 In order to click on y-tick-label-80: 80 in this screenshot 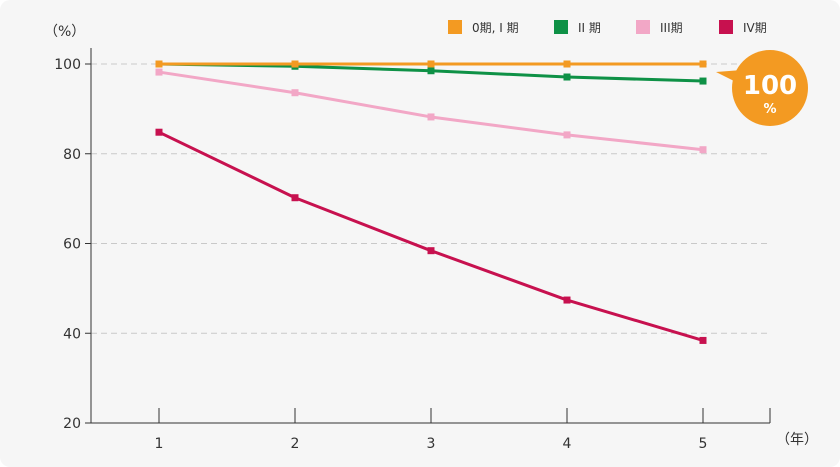, I will do `click(72, 155)`.